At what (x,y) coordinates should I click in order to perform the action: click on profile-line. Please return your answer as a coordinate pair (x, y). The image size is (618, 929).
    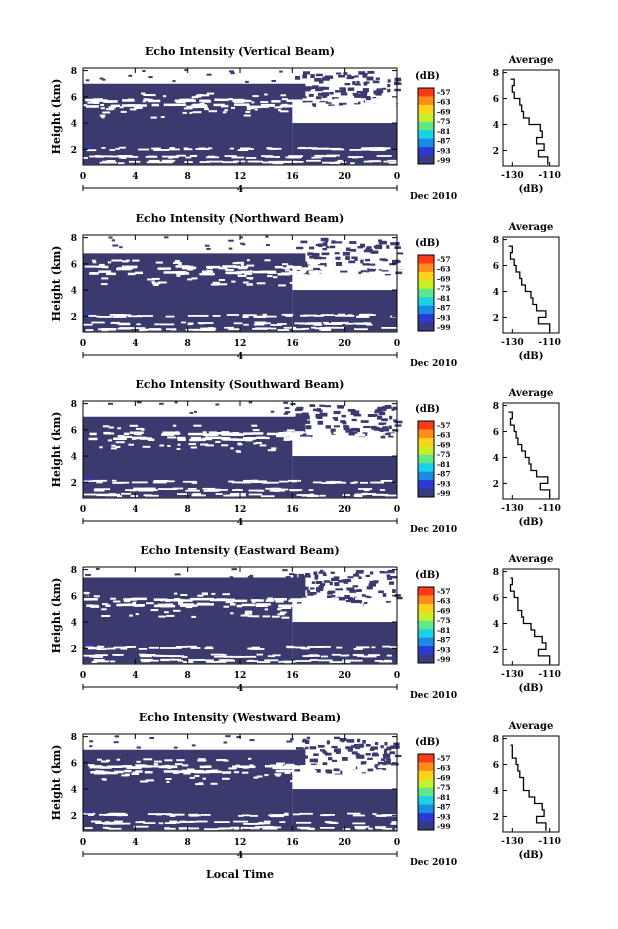
    Looking at the image, I should click on (529, 288).